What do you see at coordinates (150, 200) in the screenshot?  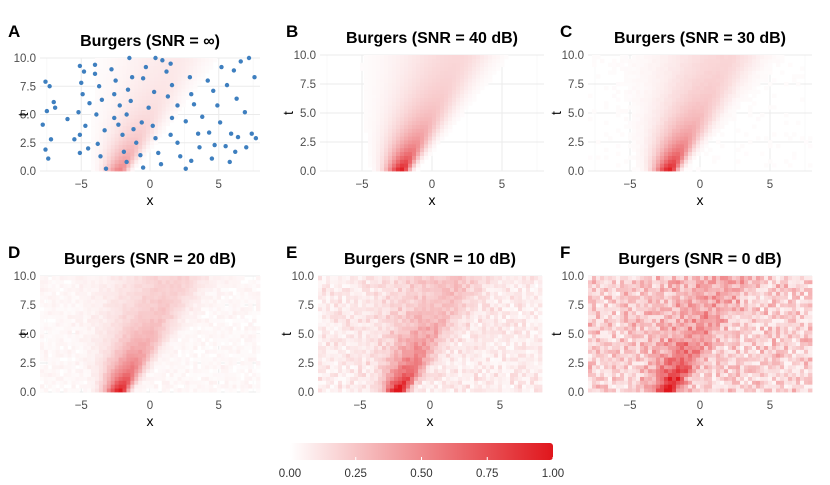 I see `x-axis-label: x` at bounding box center [150, 200].